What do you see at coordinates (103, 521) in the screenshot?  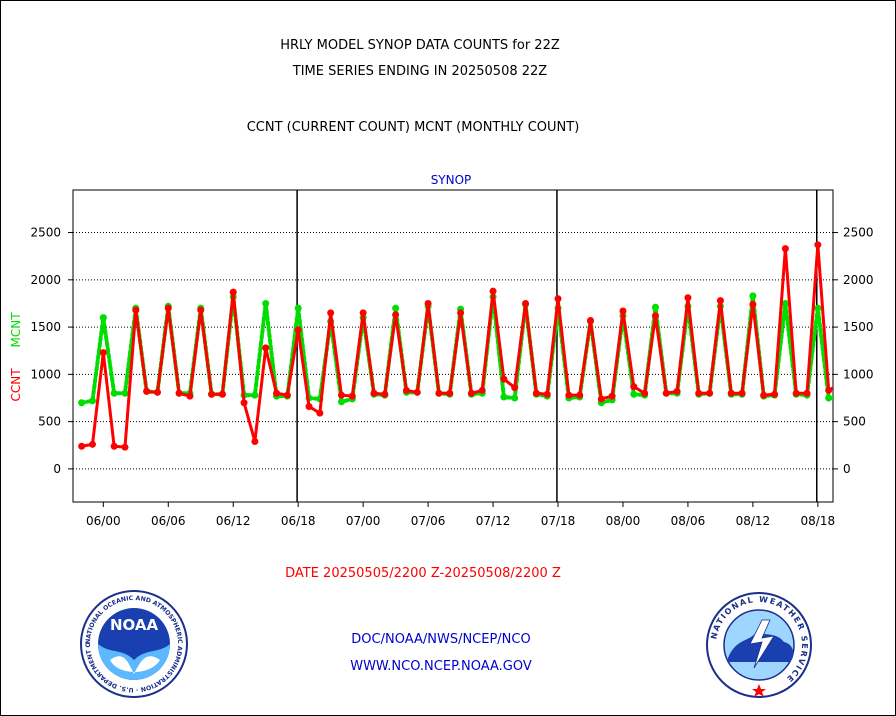 I see `x-tick-label: 06/00` at bounding box center [103, 521].